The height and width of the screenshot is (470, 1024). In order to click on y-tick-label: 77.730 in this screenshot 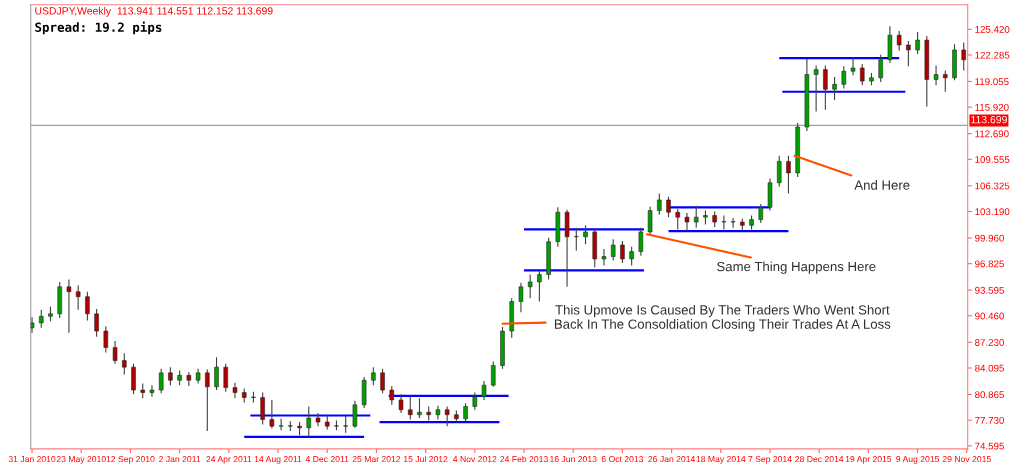, I will do `click(989, 420)`.